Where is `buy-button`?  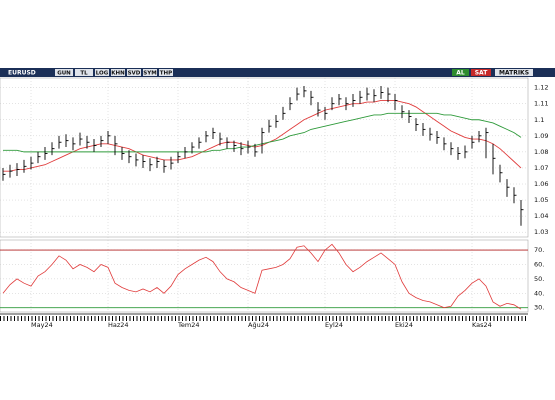 buy-button is located at coordinates (460, 72).